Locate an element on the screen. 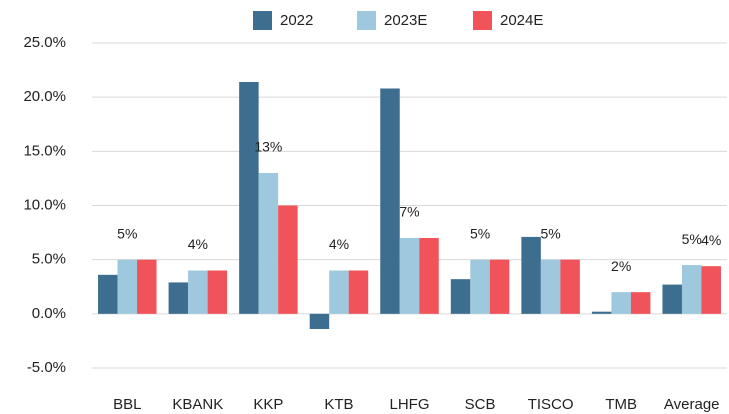  legend-label: 2022 is located at coordinates (296, 20).